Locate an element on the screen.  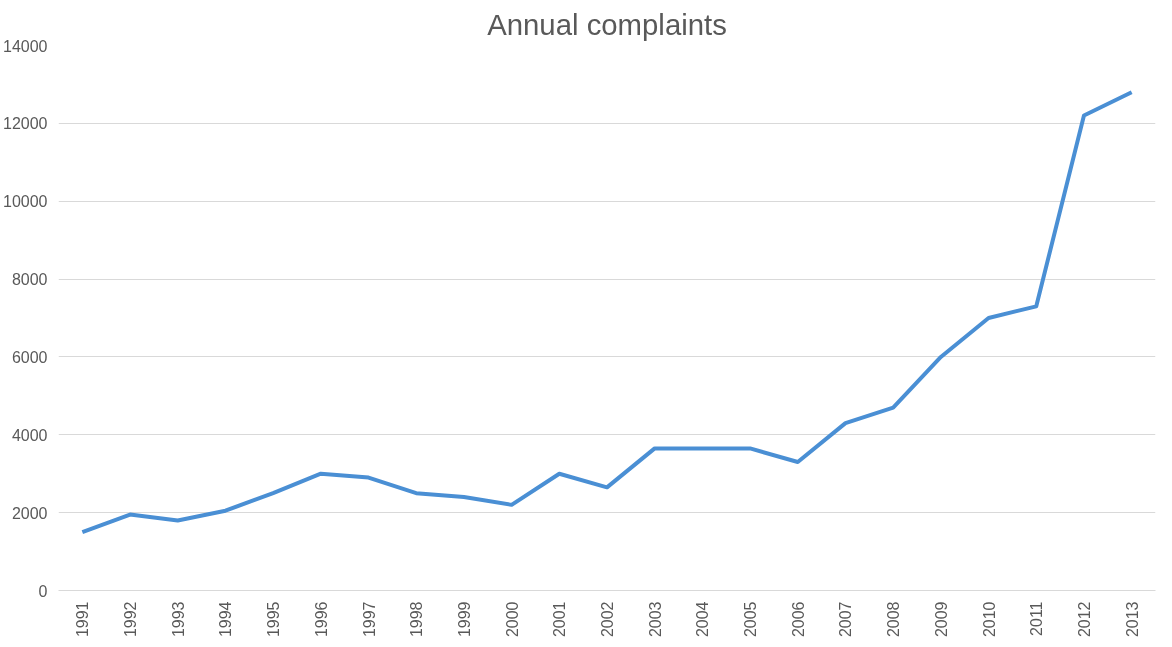
x-tick-label: 1998 is located at coordinates (417, 619).